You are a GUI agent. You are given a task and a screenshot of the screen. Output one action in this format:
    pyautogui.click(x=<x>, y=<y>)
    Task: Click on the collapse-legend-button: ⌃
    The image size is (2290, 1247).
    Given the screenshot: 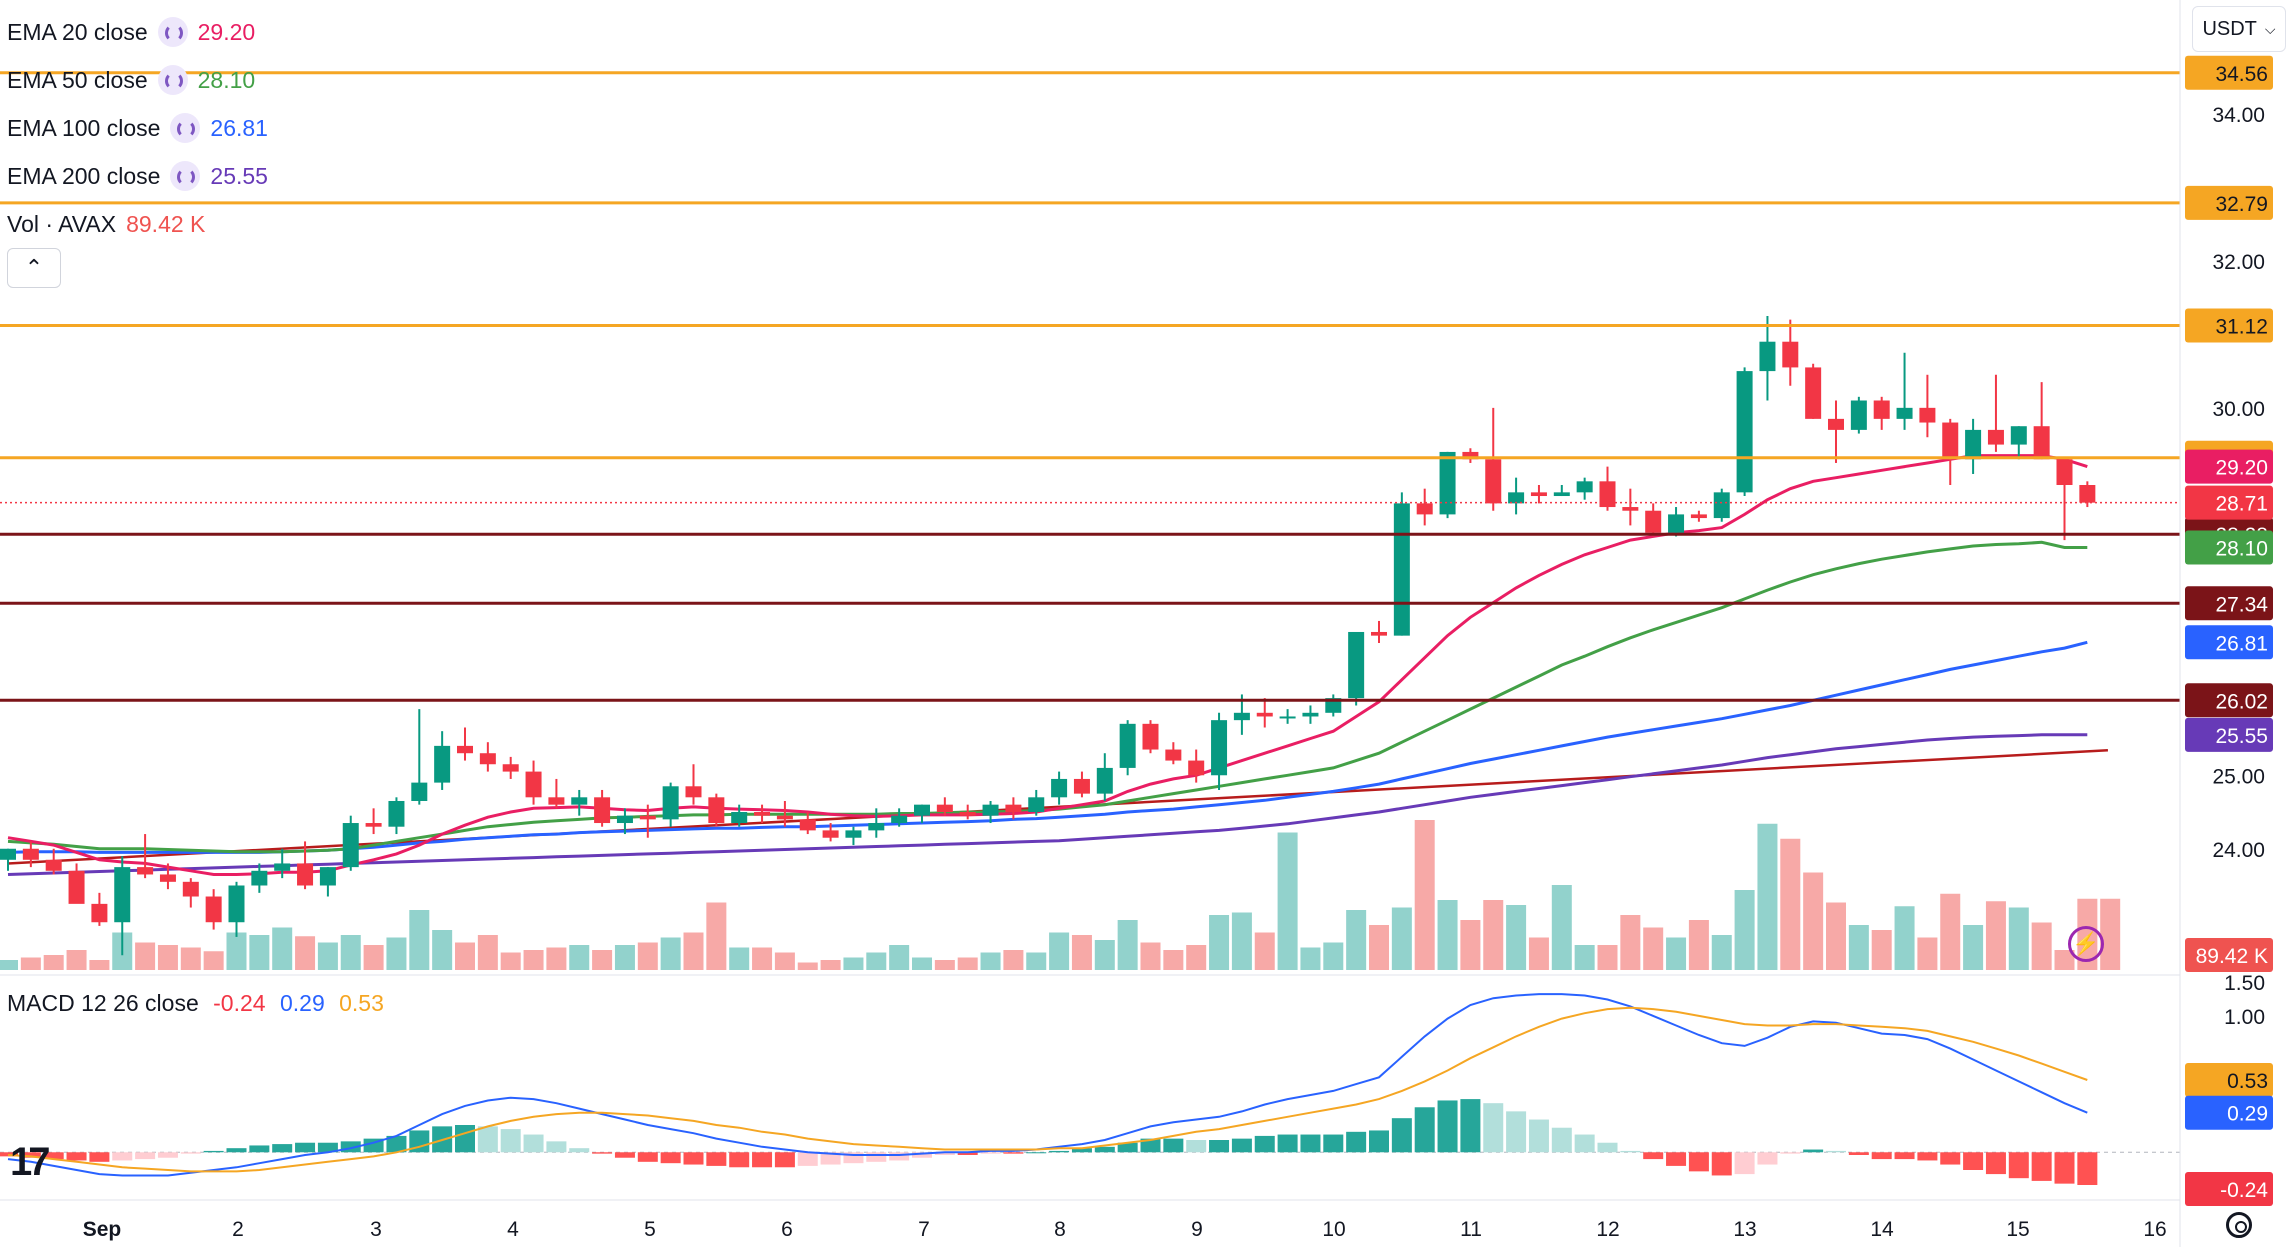 What is the action you would take?
    pyautogui.click(x=34, y=268)
    